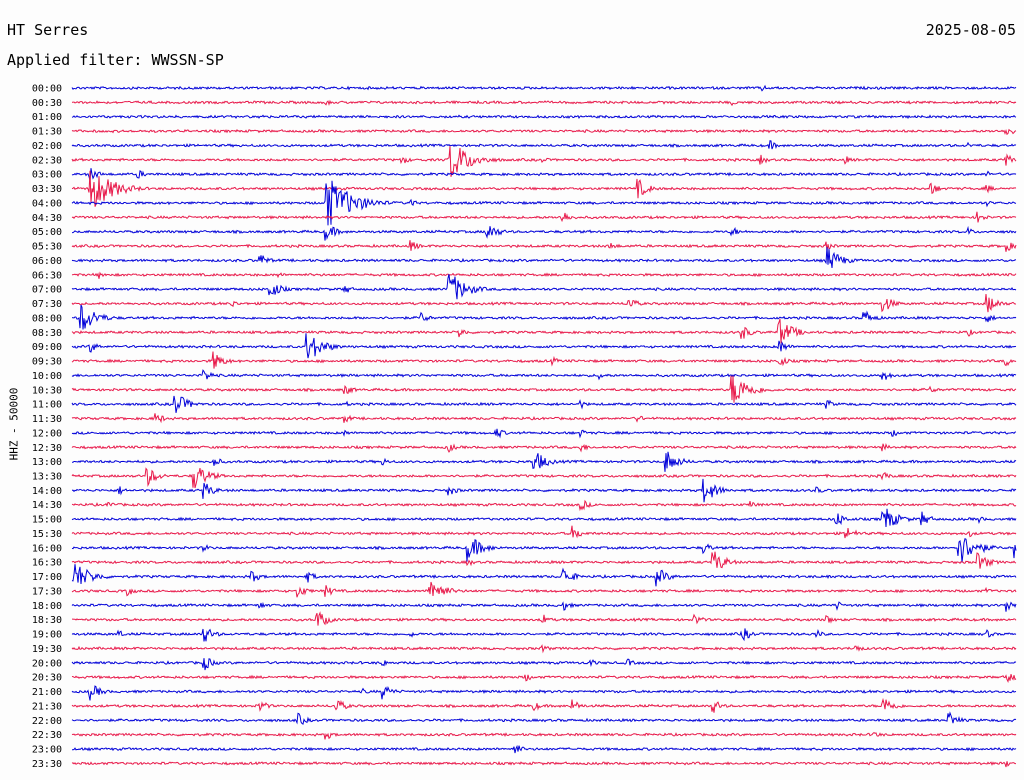  What do you see at coordinates (47, 577) in the screenshot?
I see `row-time-label: 17:00` at bounding box center [47, 577].